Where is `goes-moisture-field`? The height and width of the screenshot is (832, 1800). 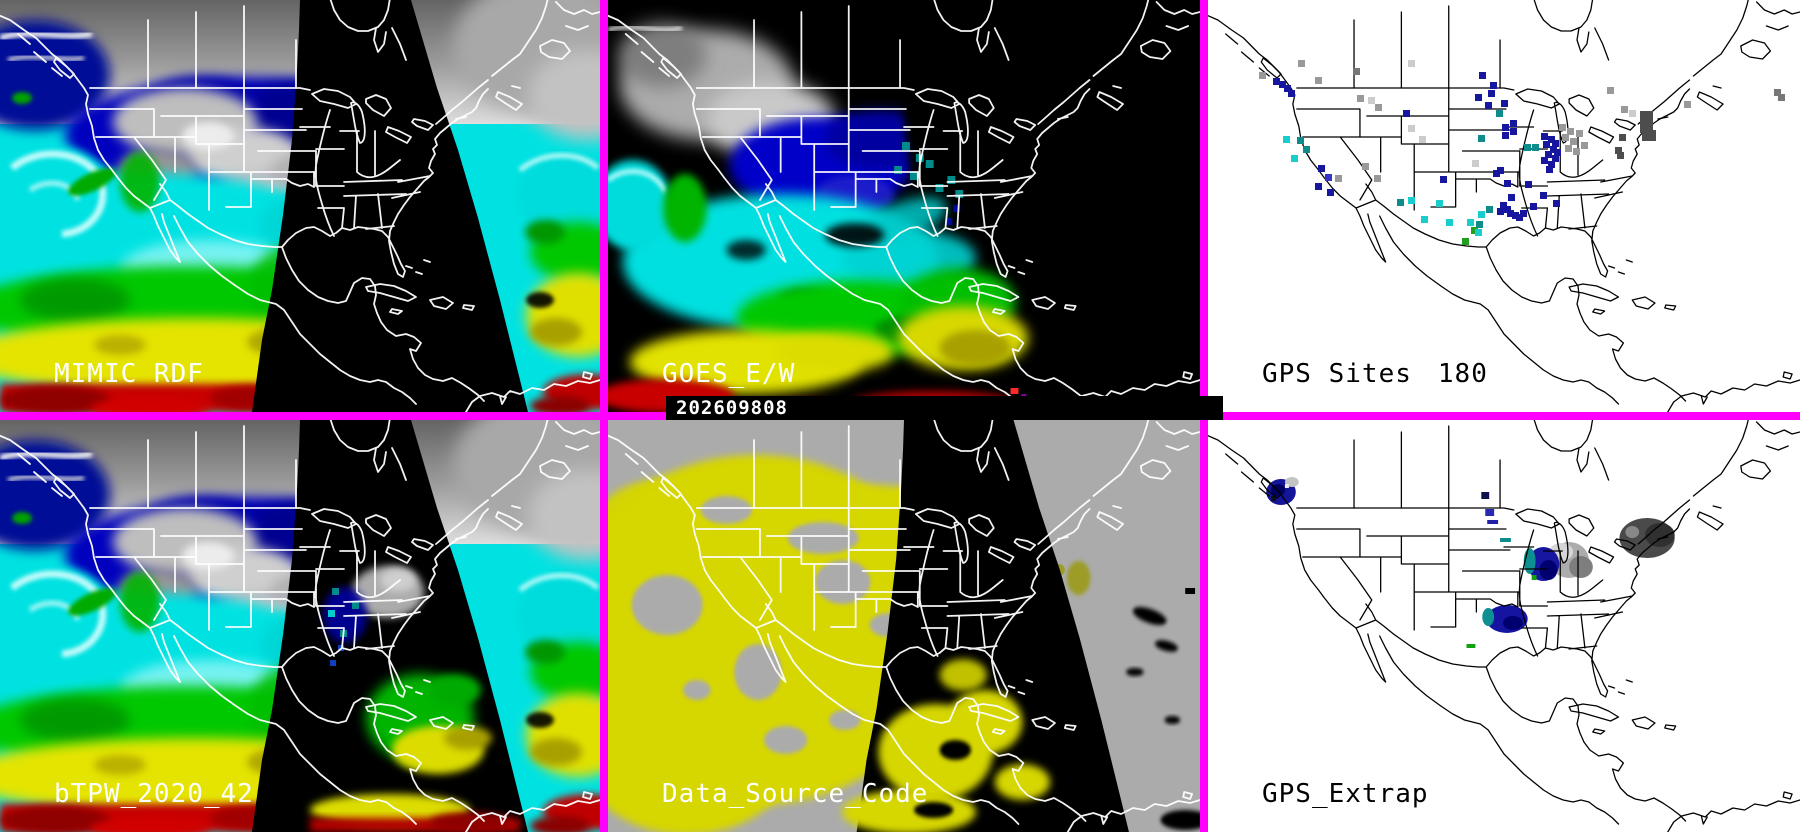
goes-moisture-field is located at coordinates (818, 217).